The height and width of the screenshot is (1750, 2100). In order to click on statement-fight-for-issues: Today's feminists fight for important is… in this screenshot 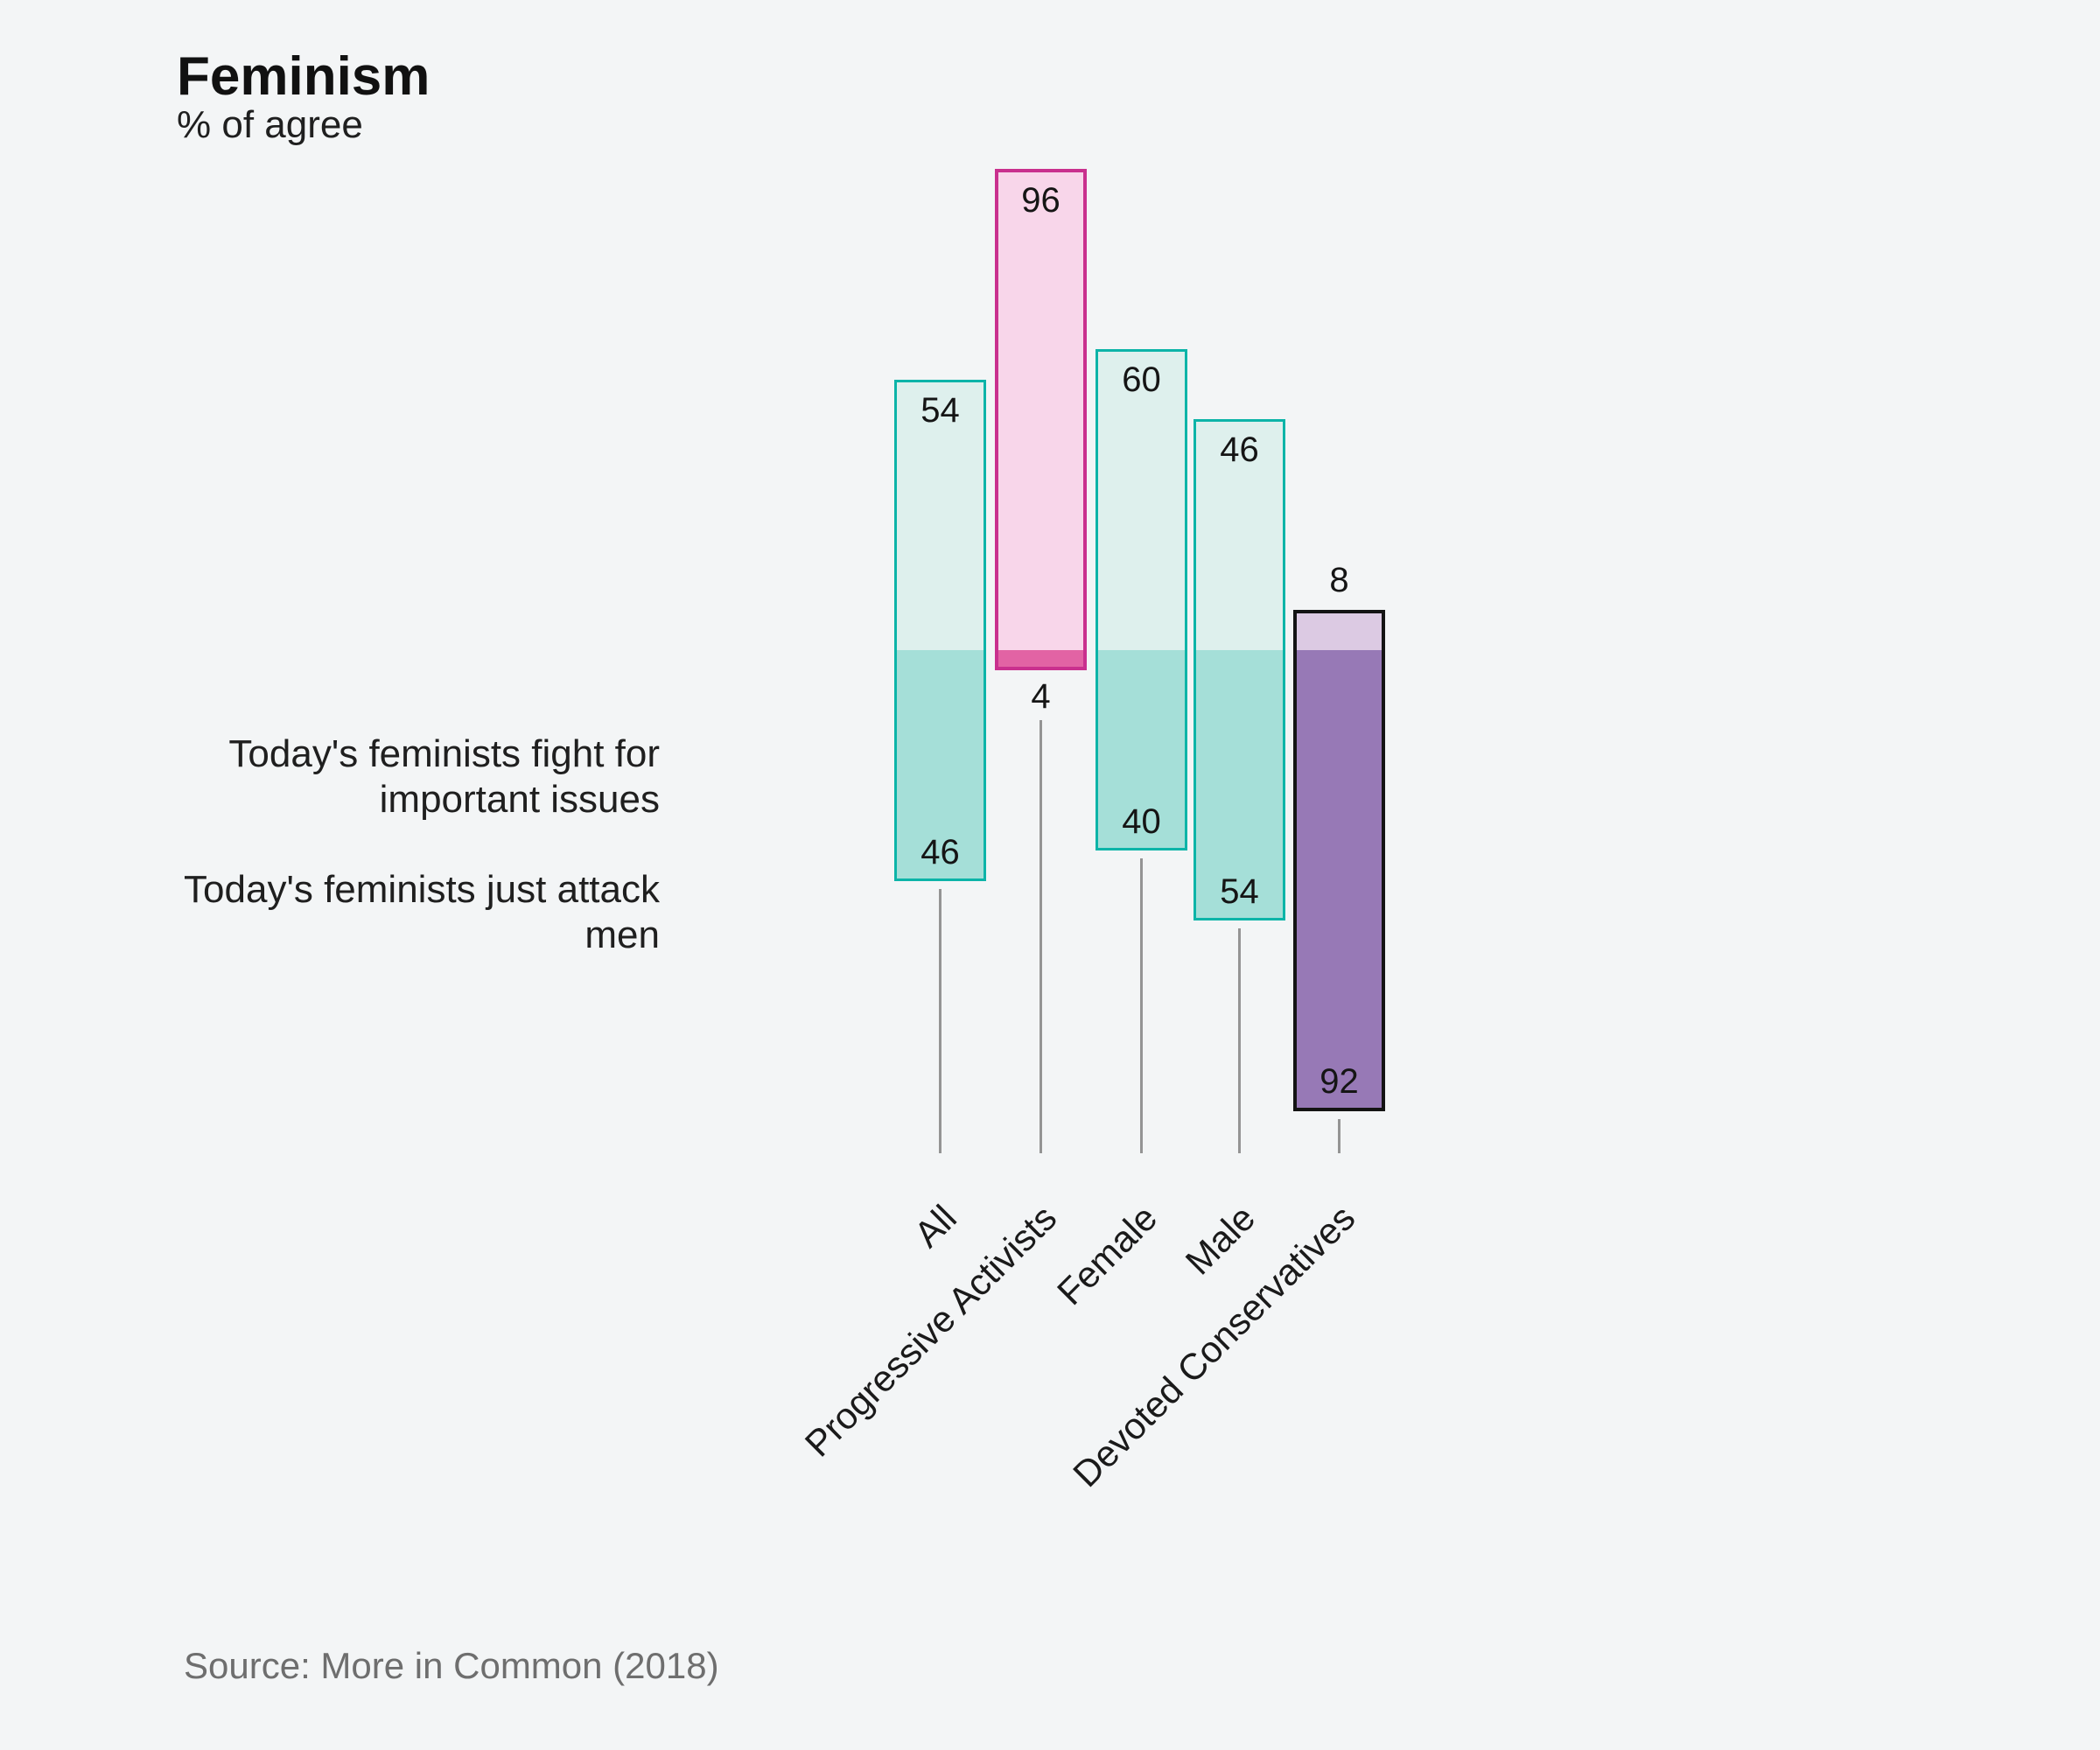, I will do `click(353, 777)`.